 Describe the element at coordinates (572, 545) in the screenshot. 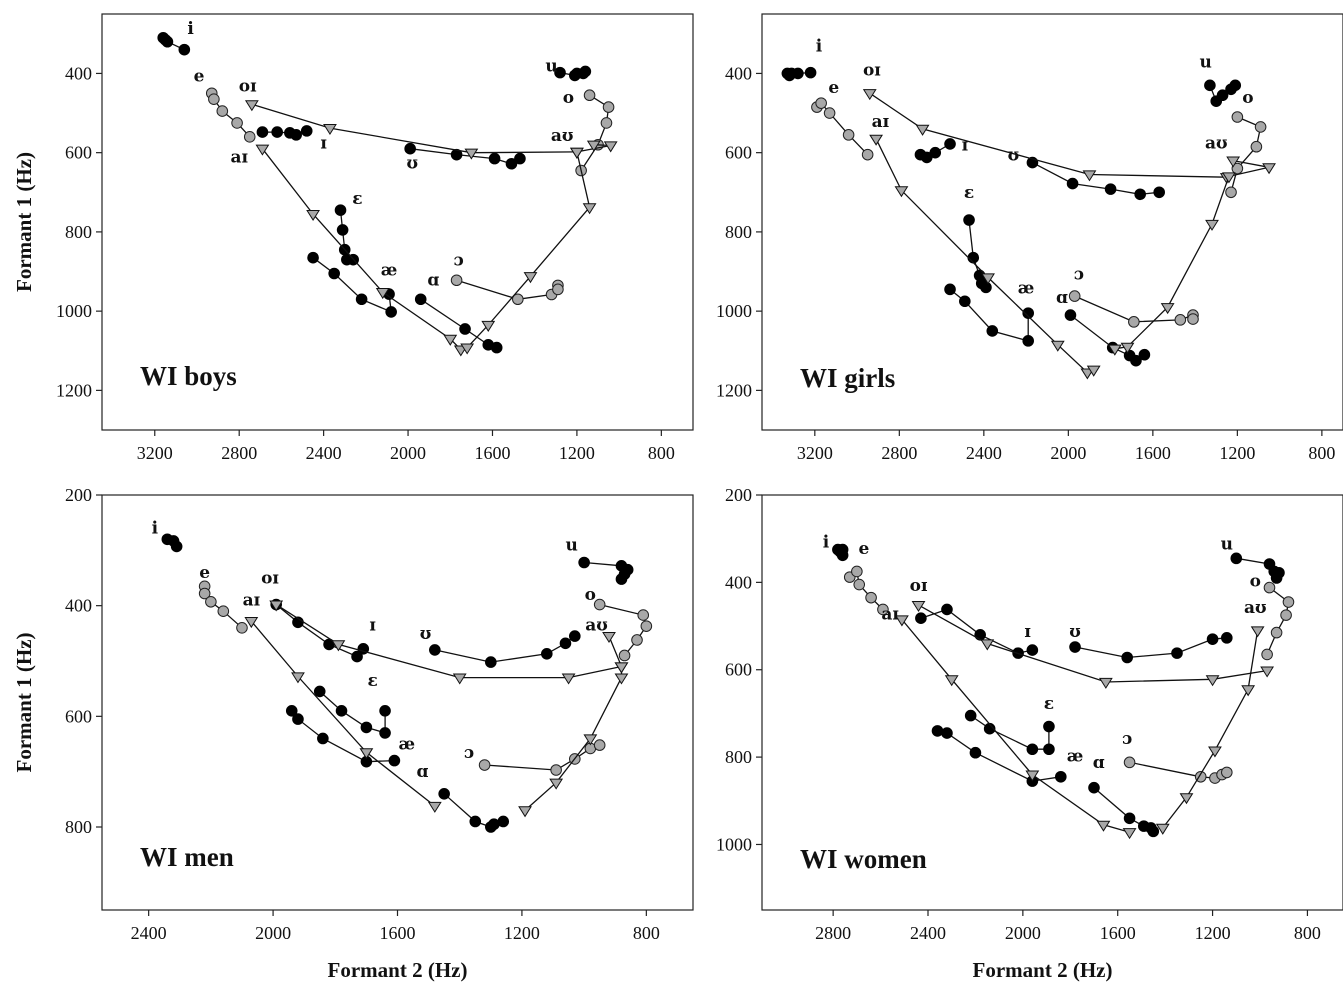

I see `vowel-label: u` at that location.